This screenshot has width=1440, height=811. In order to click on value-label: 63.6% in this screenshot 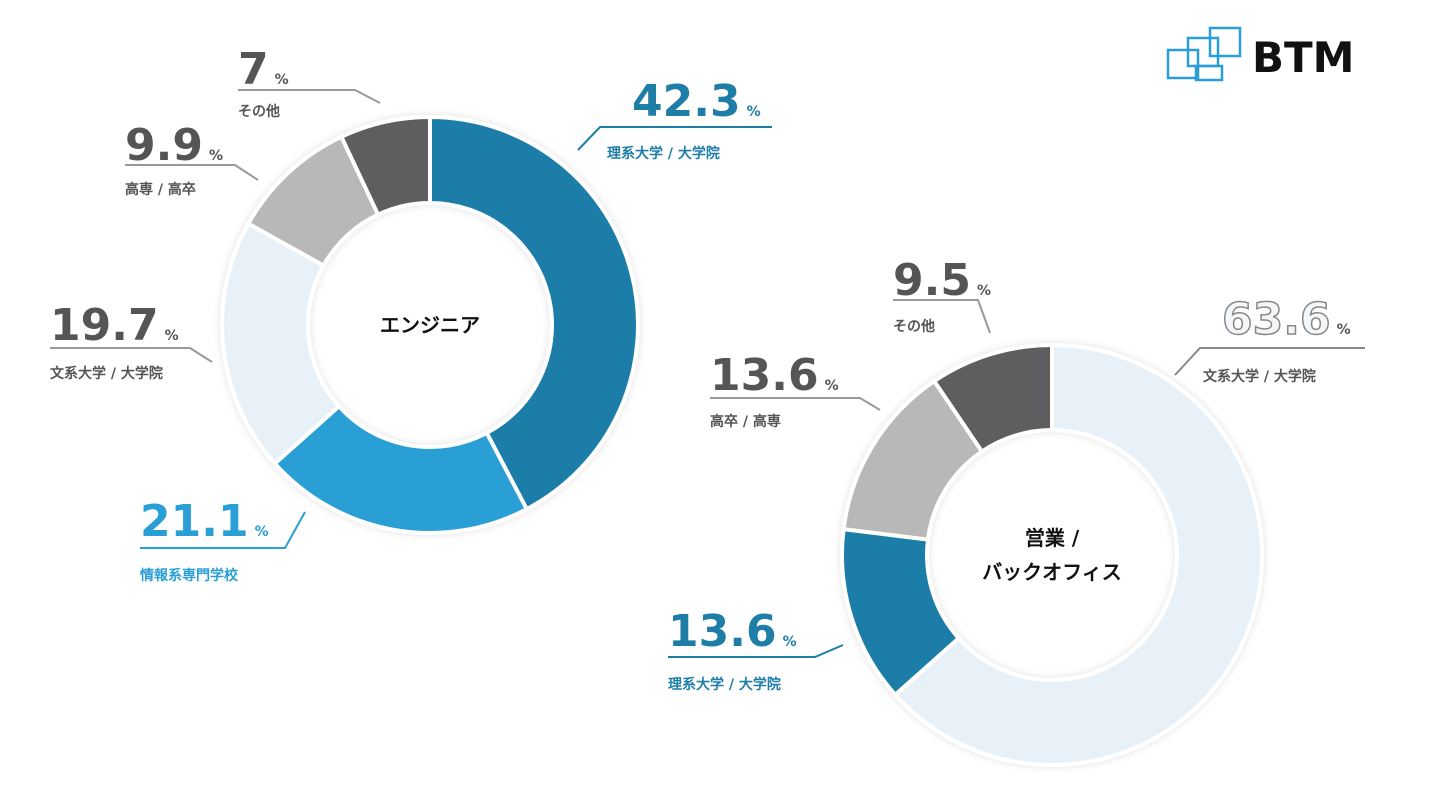, I will do `click(1286, 319)`.